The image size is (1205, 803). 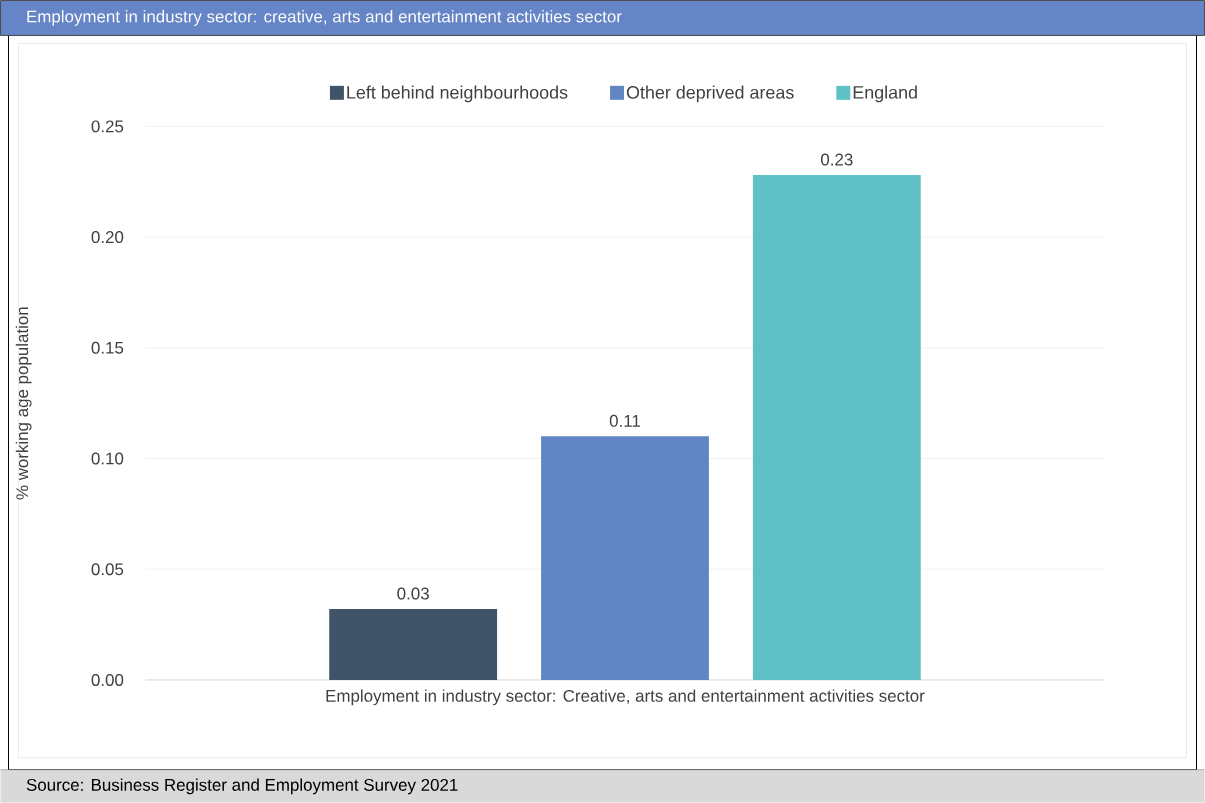 What do you see at coordinates (885, 94) in the screenshot?
I see `legend-label: England` at bounding box center [885, 94].